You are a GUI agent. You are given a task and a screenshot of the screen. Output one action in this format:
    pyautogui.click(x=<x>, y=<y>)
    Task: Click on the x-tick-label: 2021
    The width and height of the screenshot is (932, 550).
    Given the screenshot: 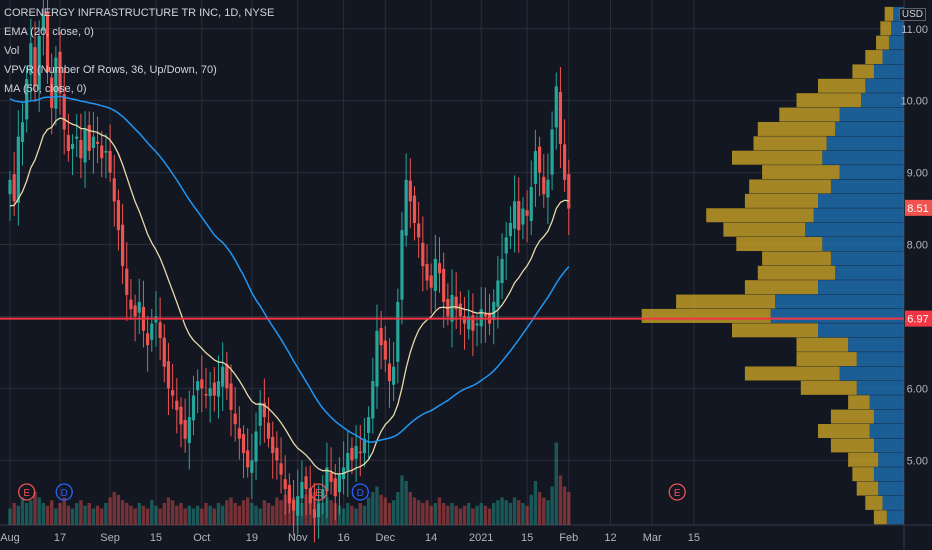 What is the action you would take?
    pyautogui.click(x=481, y=538)
    